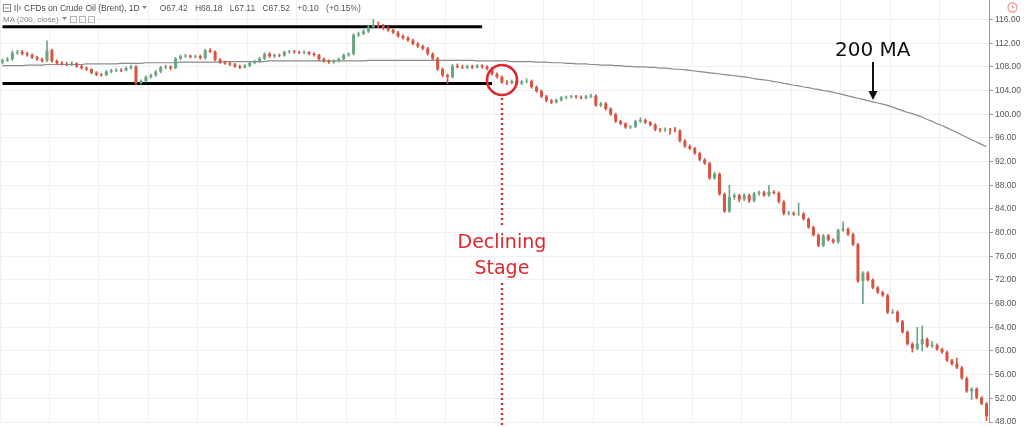 This screenshot has height=427, width=1024. What do you see at coordinates (1006, 326) in the screenshot?
I see `y-tick-label: 64.00` at bounding box center [1006, 326].